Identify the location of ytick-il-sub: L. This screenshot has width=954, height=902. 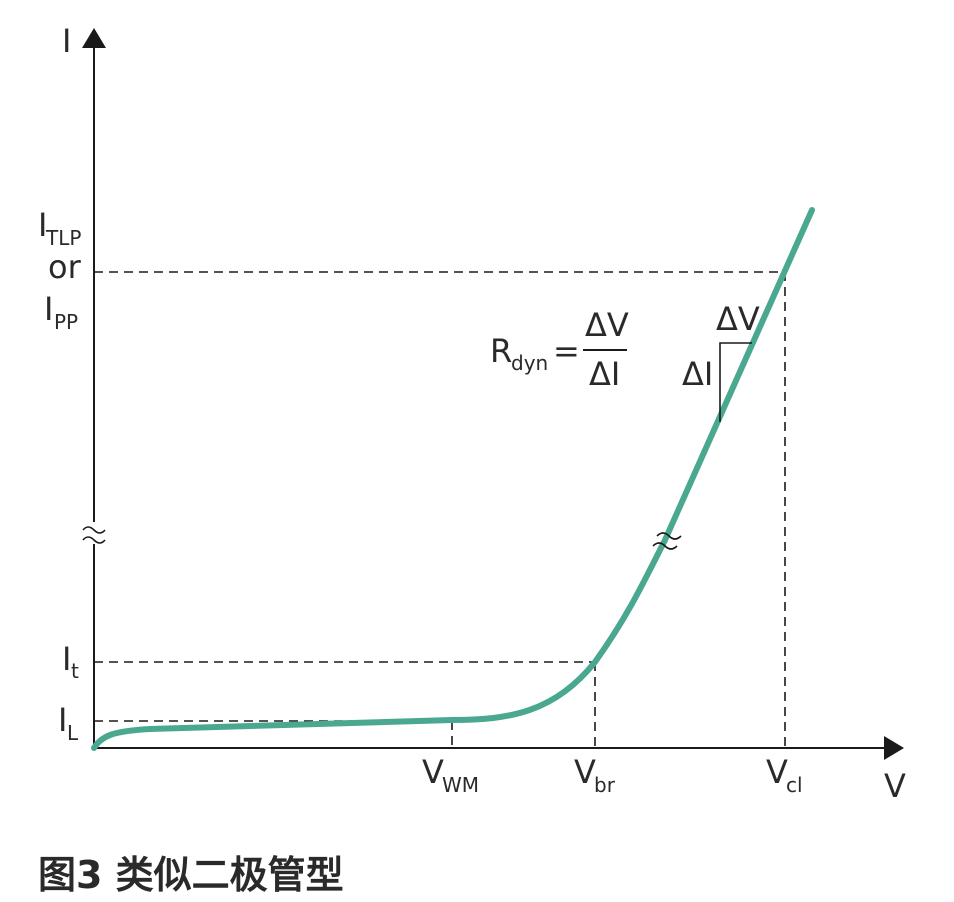
(73, 733).